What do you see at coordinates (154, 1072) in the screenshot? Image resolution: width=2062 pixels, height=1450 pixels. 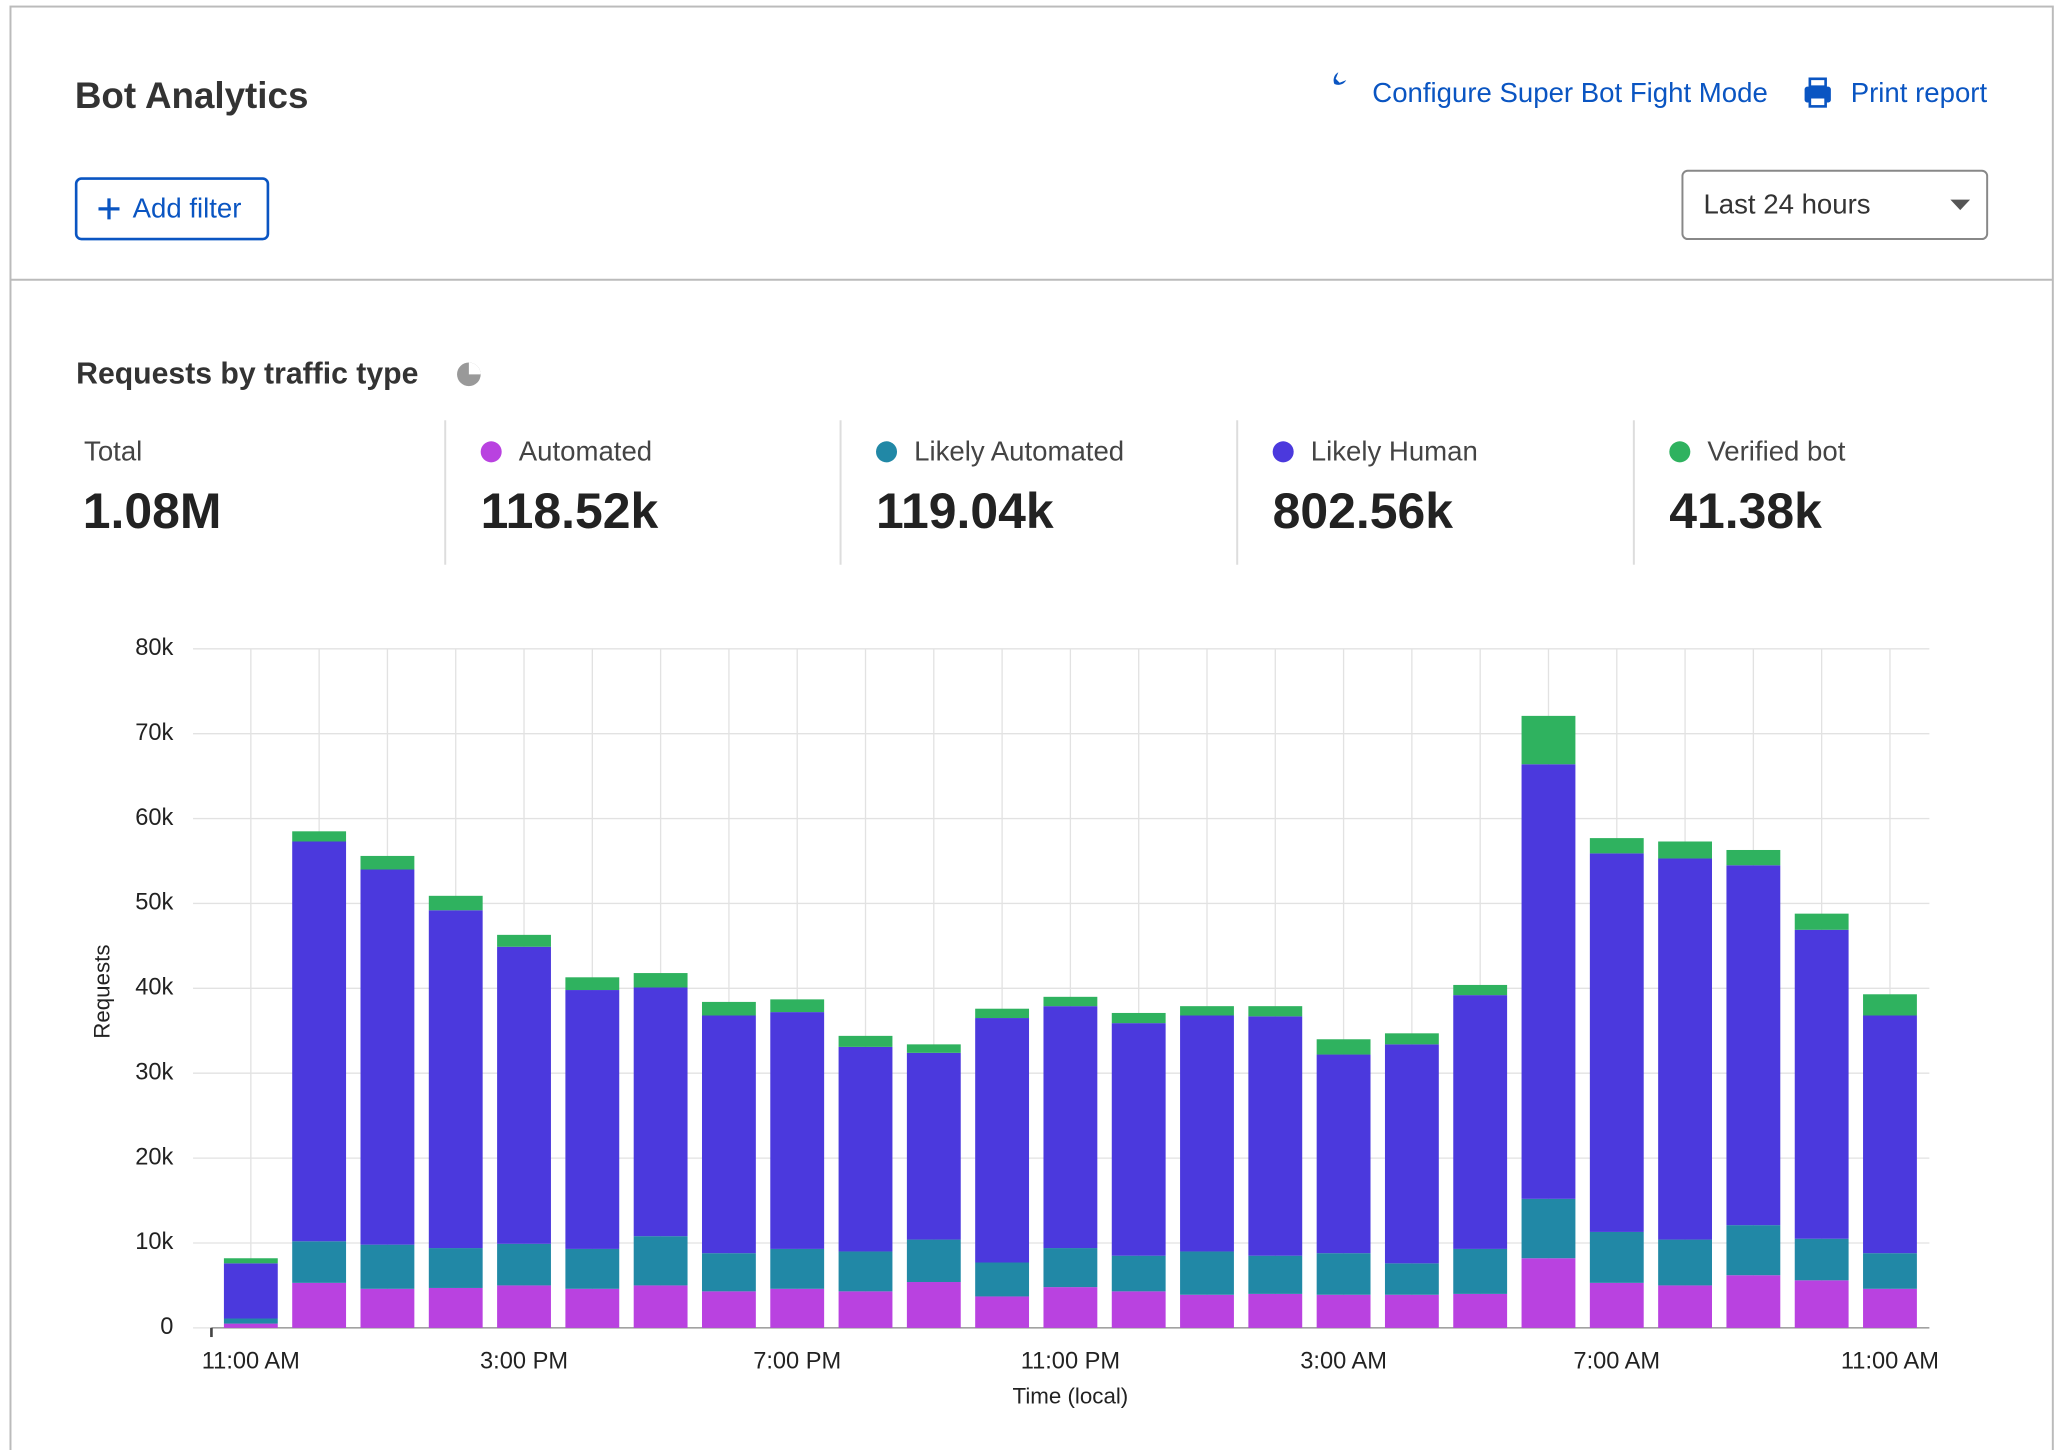 I see `y-tick-label: 30k` at bounding box center [154, 1072].